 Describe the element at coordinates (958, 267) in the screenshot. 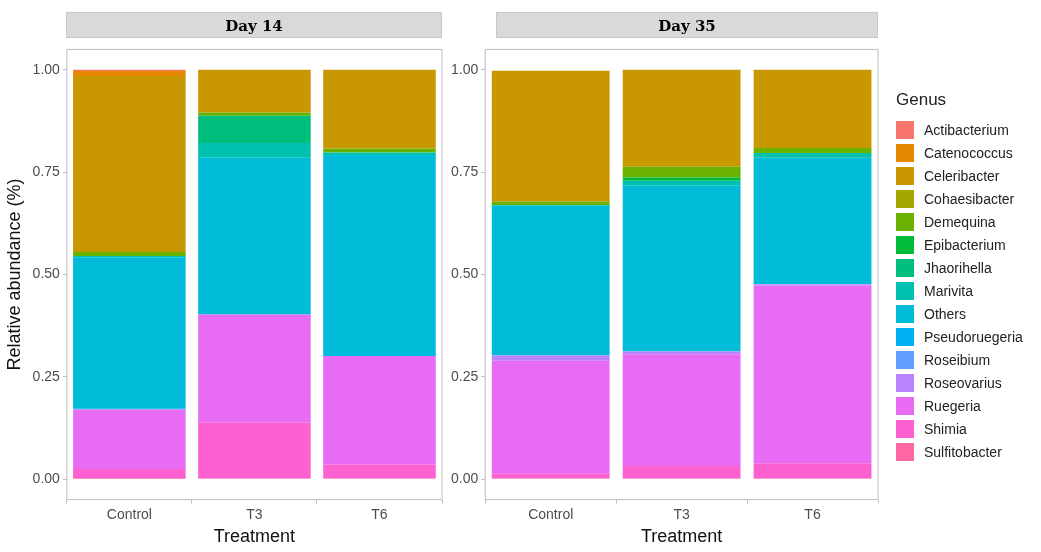

I see `legend-label: Jhaorihella` at that location.